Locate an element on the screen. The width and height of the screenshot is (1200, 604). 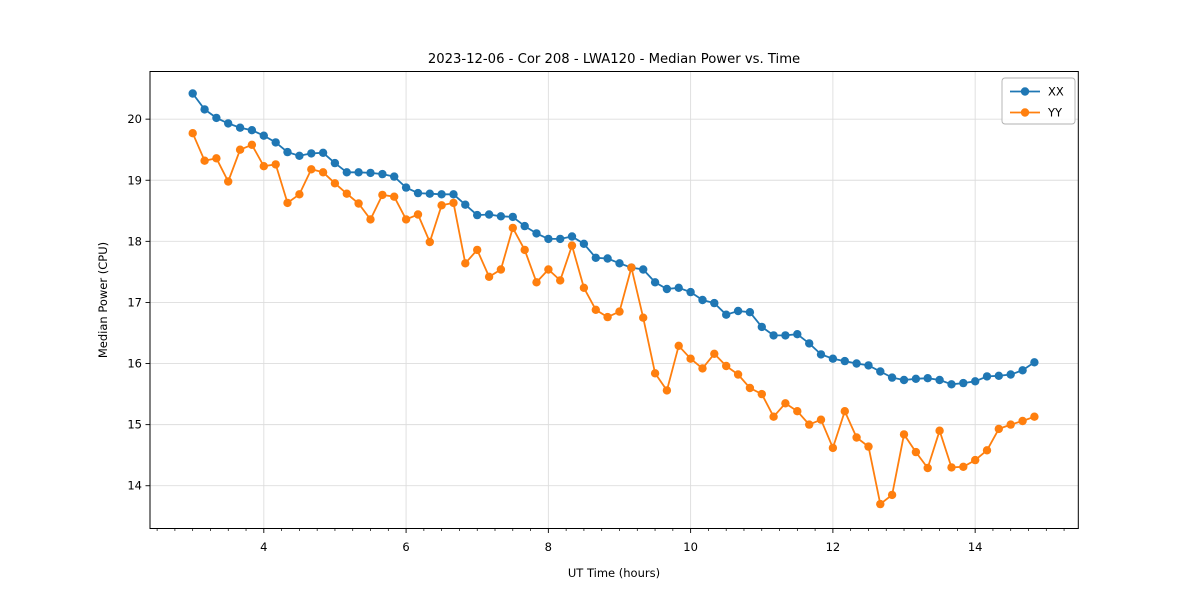
legend-label-yy: YY is located at coordinates (1055, 113).